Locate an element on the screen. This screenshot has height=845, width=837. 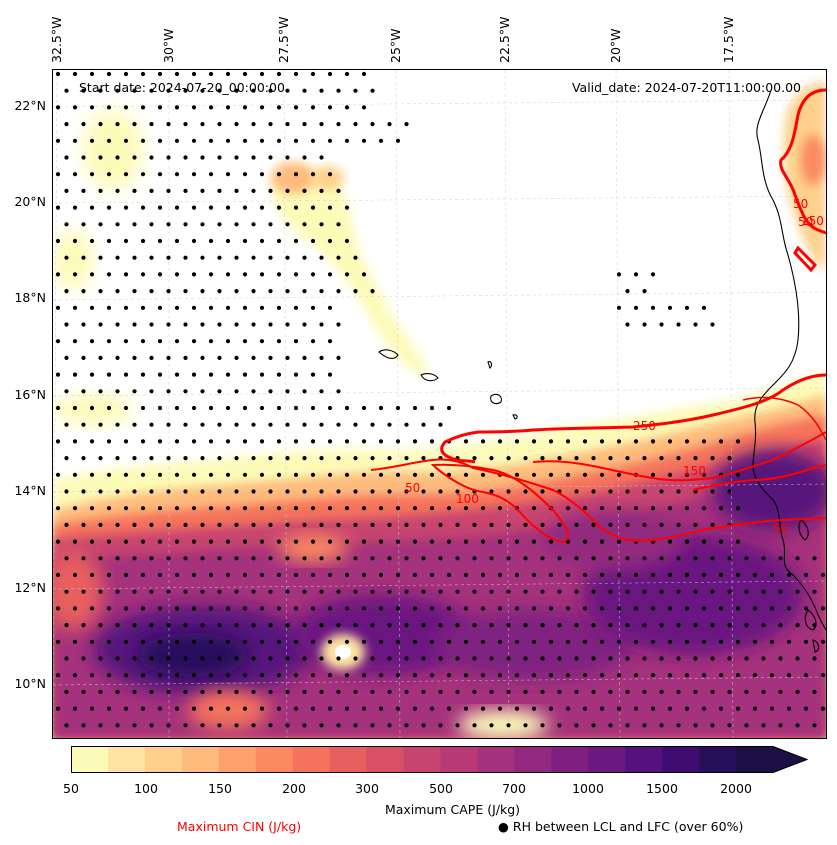
lat-tick-label: 18°N is located at coordinates (30, 297).